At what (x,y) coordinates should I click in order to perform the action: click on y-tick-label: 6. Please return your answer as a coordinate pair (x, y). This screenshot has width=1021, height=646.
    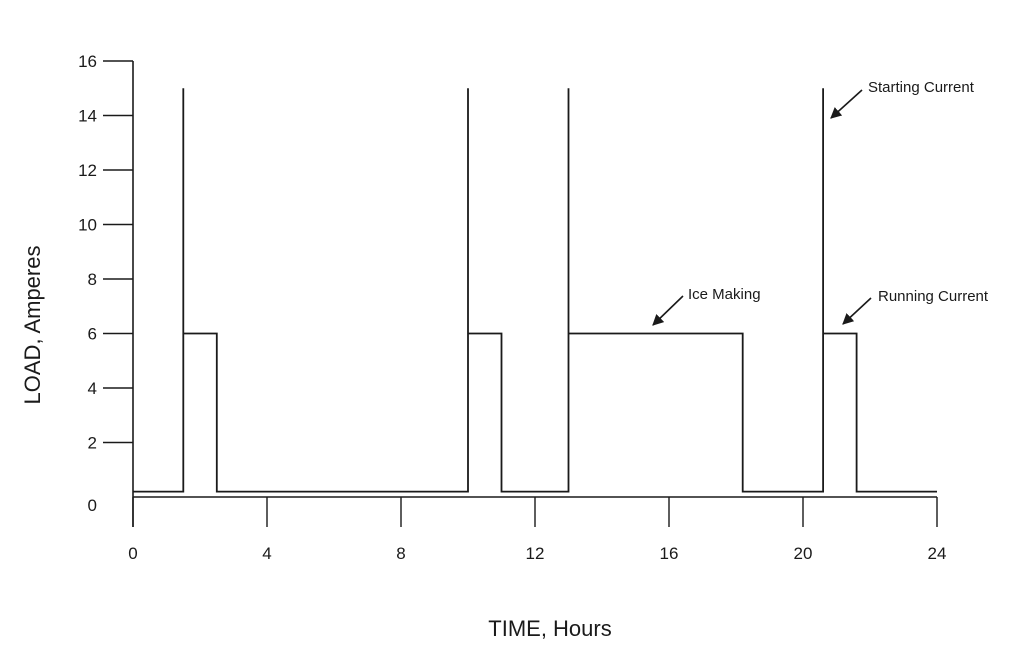
    Looking at the image, I should click on (92, 334).